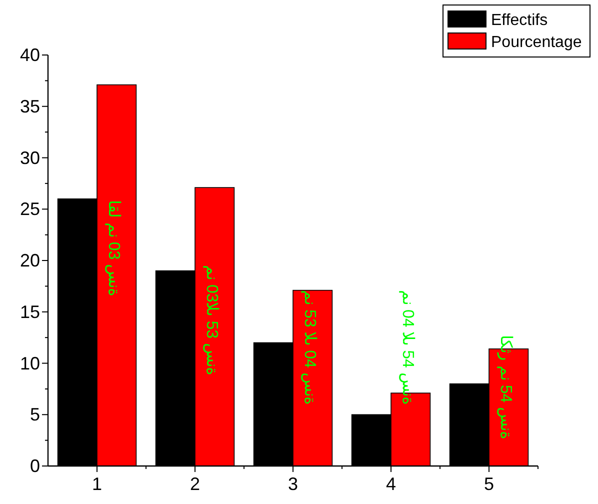 This screenshot has height=504, width=598. Describe the element at coordinates (30, 363) in the screenshot. I see `y-tick-label: 10` at that location.